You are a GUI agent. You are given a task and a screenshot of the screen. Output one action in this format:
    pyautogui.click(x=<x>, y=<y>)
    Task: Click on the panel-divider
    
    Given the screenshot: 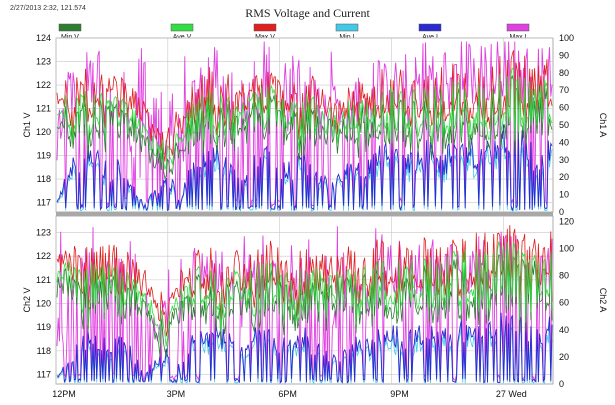 What is the action you would take?
    pyautogui.click(x=304, y=214)
    